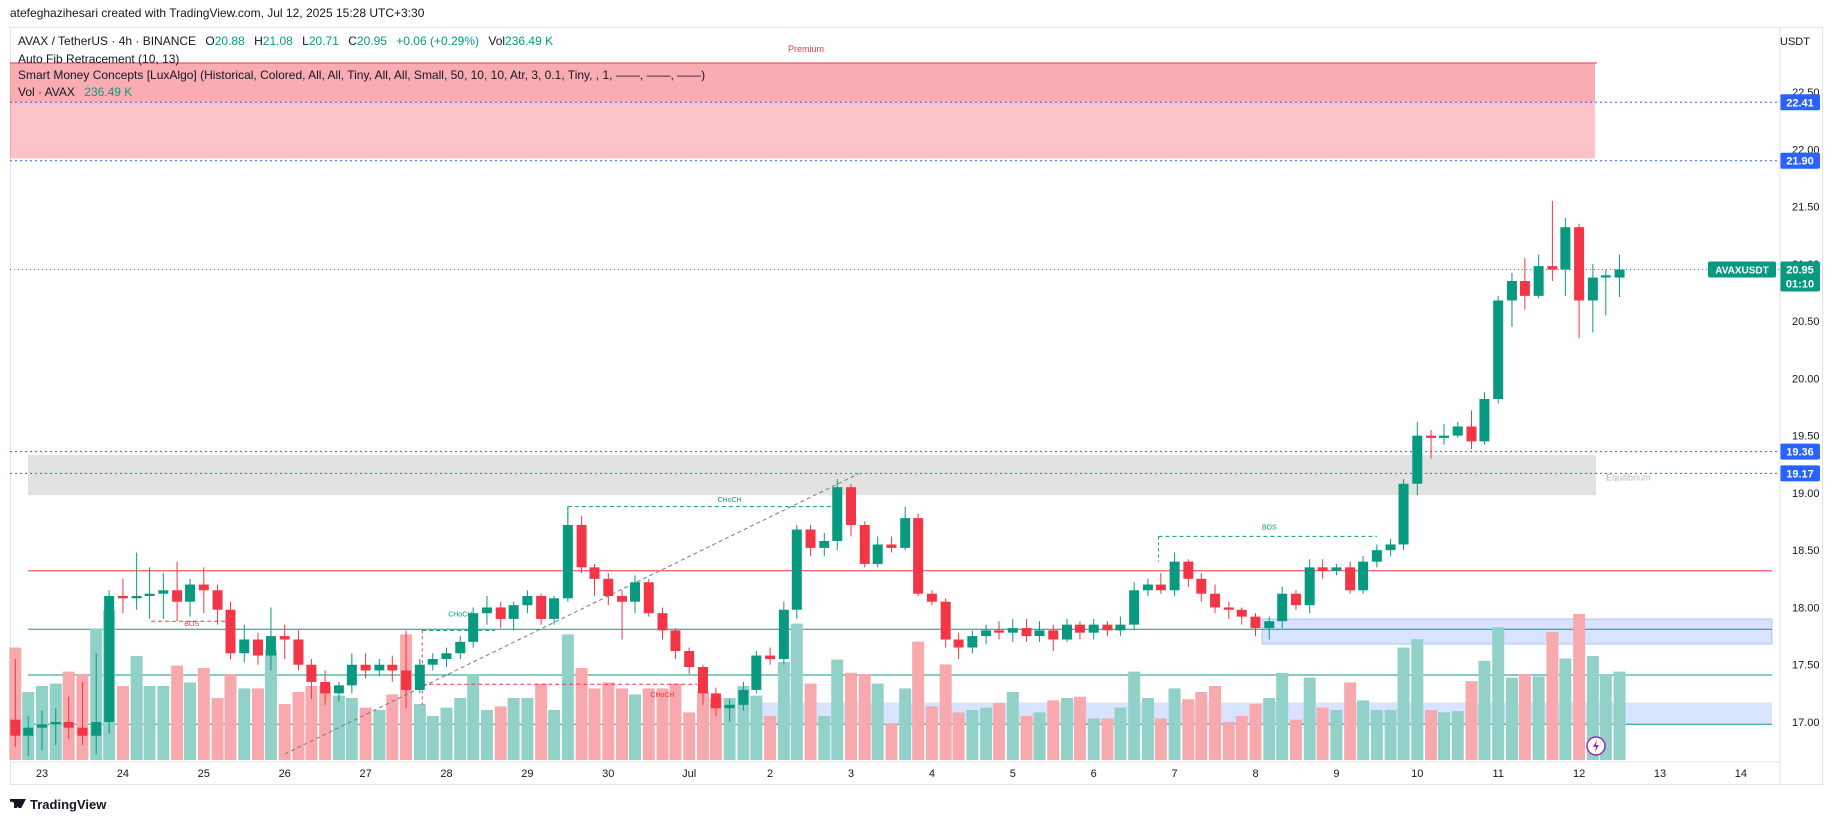 The image size is (1835, 822). Describe the element at coordinates (58, 804) in the screenshot. I see `tradingview-logo: TradingView` at that location.